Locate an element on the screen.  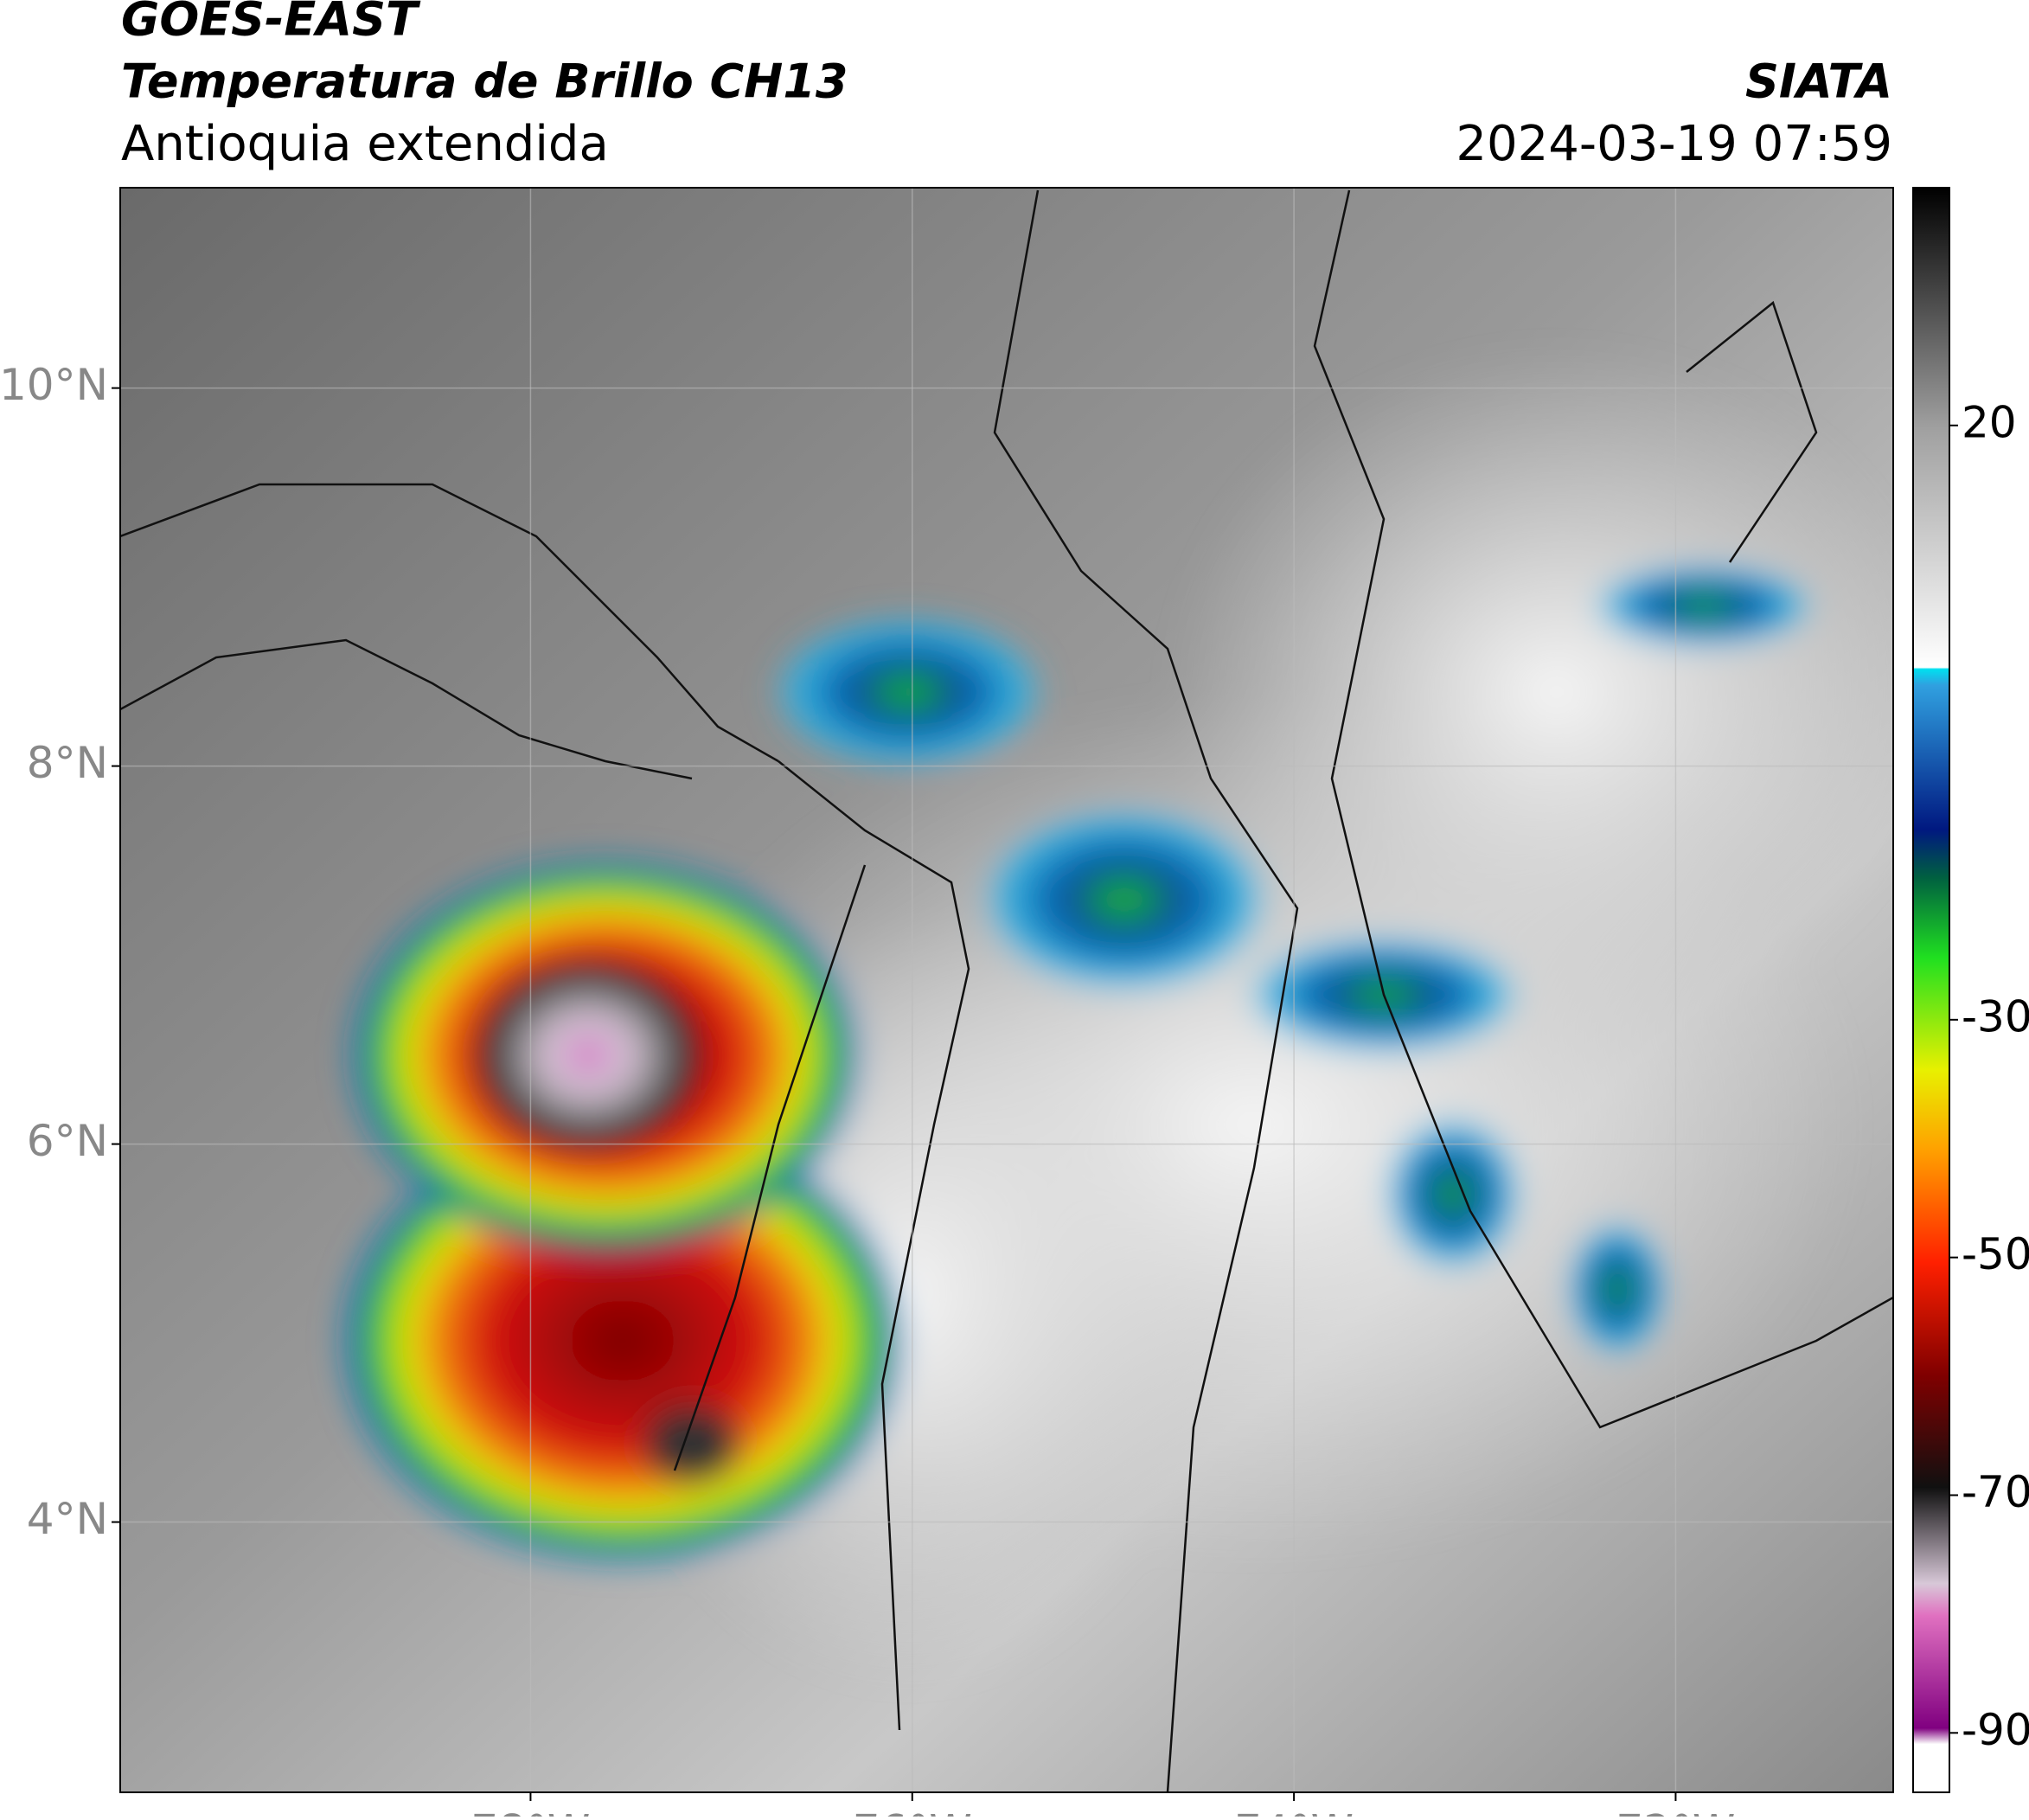
colorbar is located at coordinates (1931, 990).